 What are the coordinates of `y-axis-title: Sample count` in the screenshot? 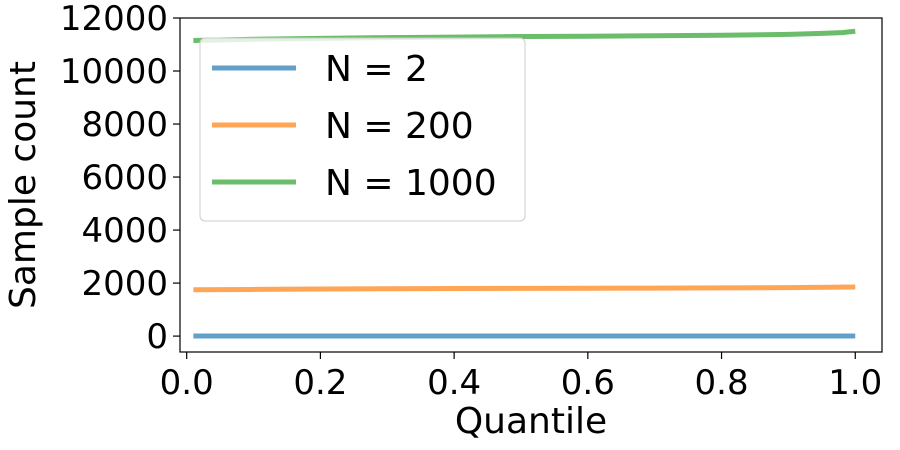 It's located at (23, 185).